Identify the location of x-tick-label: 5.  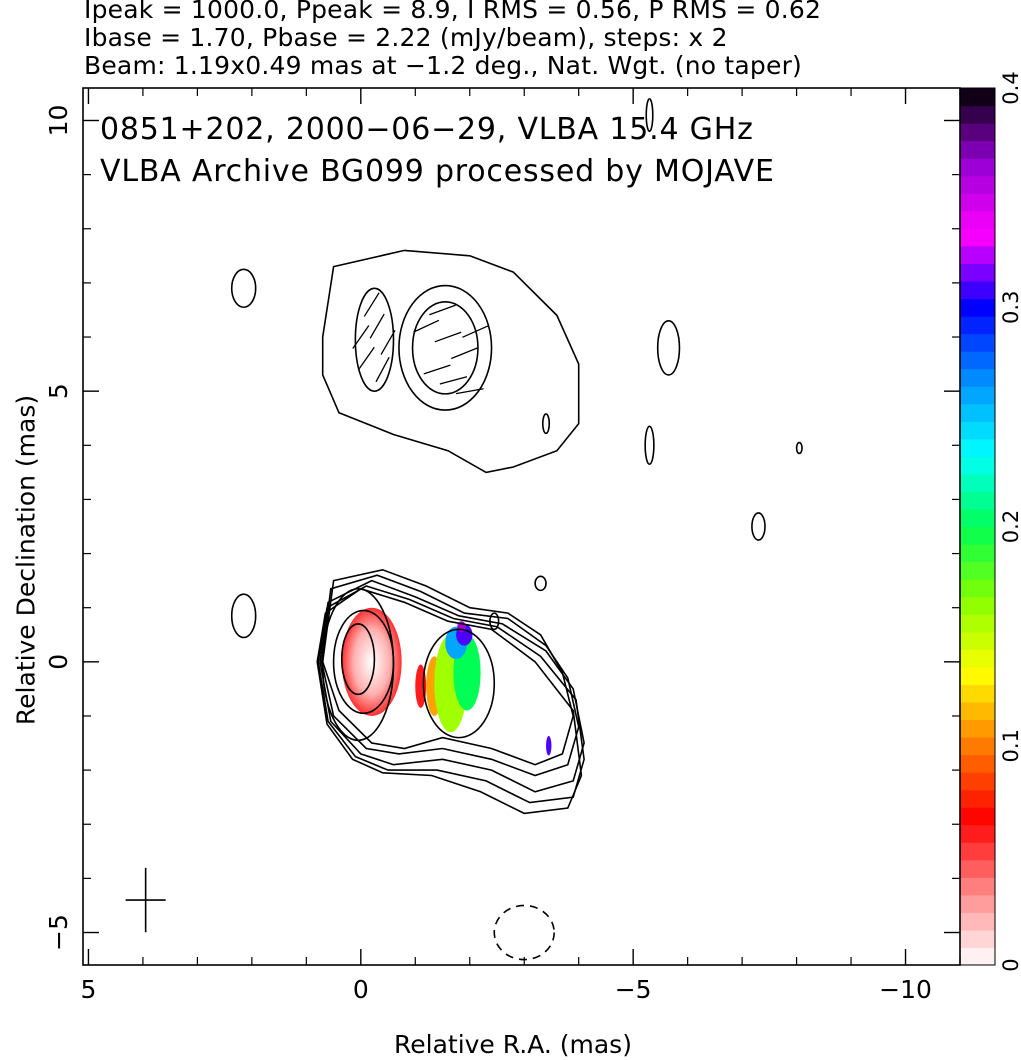
(88, 989).